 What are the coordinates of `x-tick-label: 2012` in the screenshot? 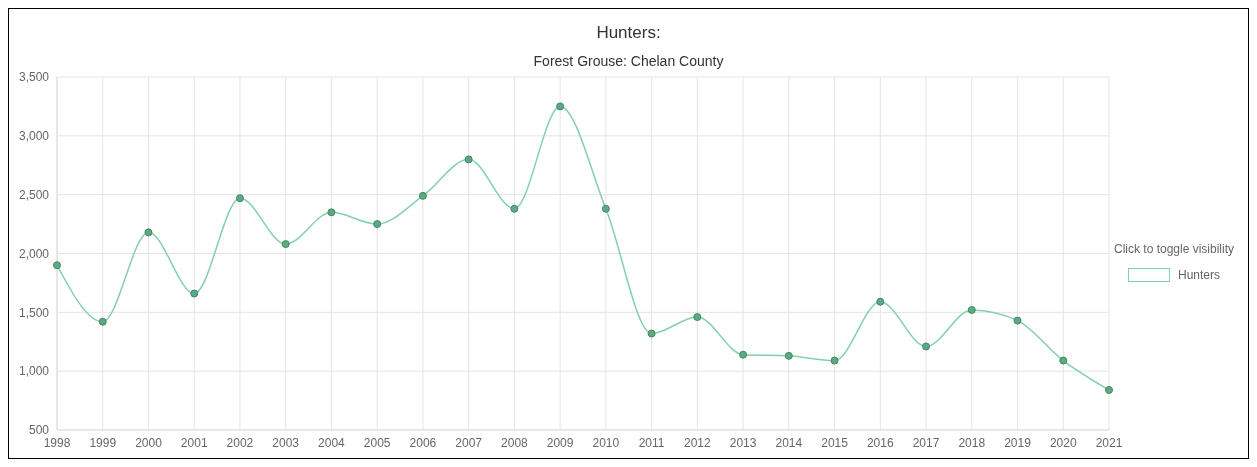 It's located at (698, 442).